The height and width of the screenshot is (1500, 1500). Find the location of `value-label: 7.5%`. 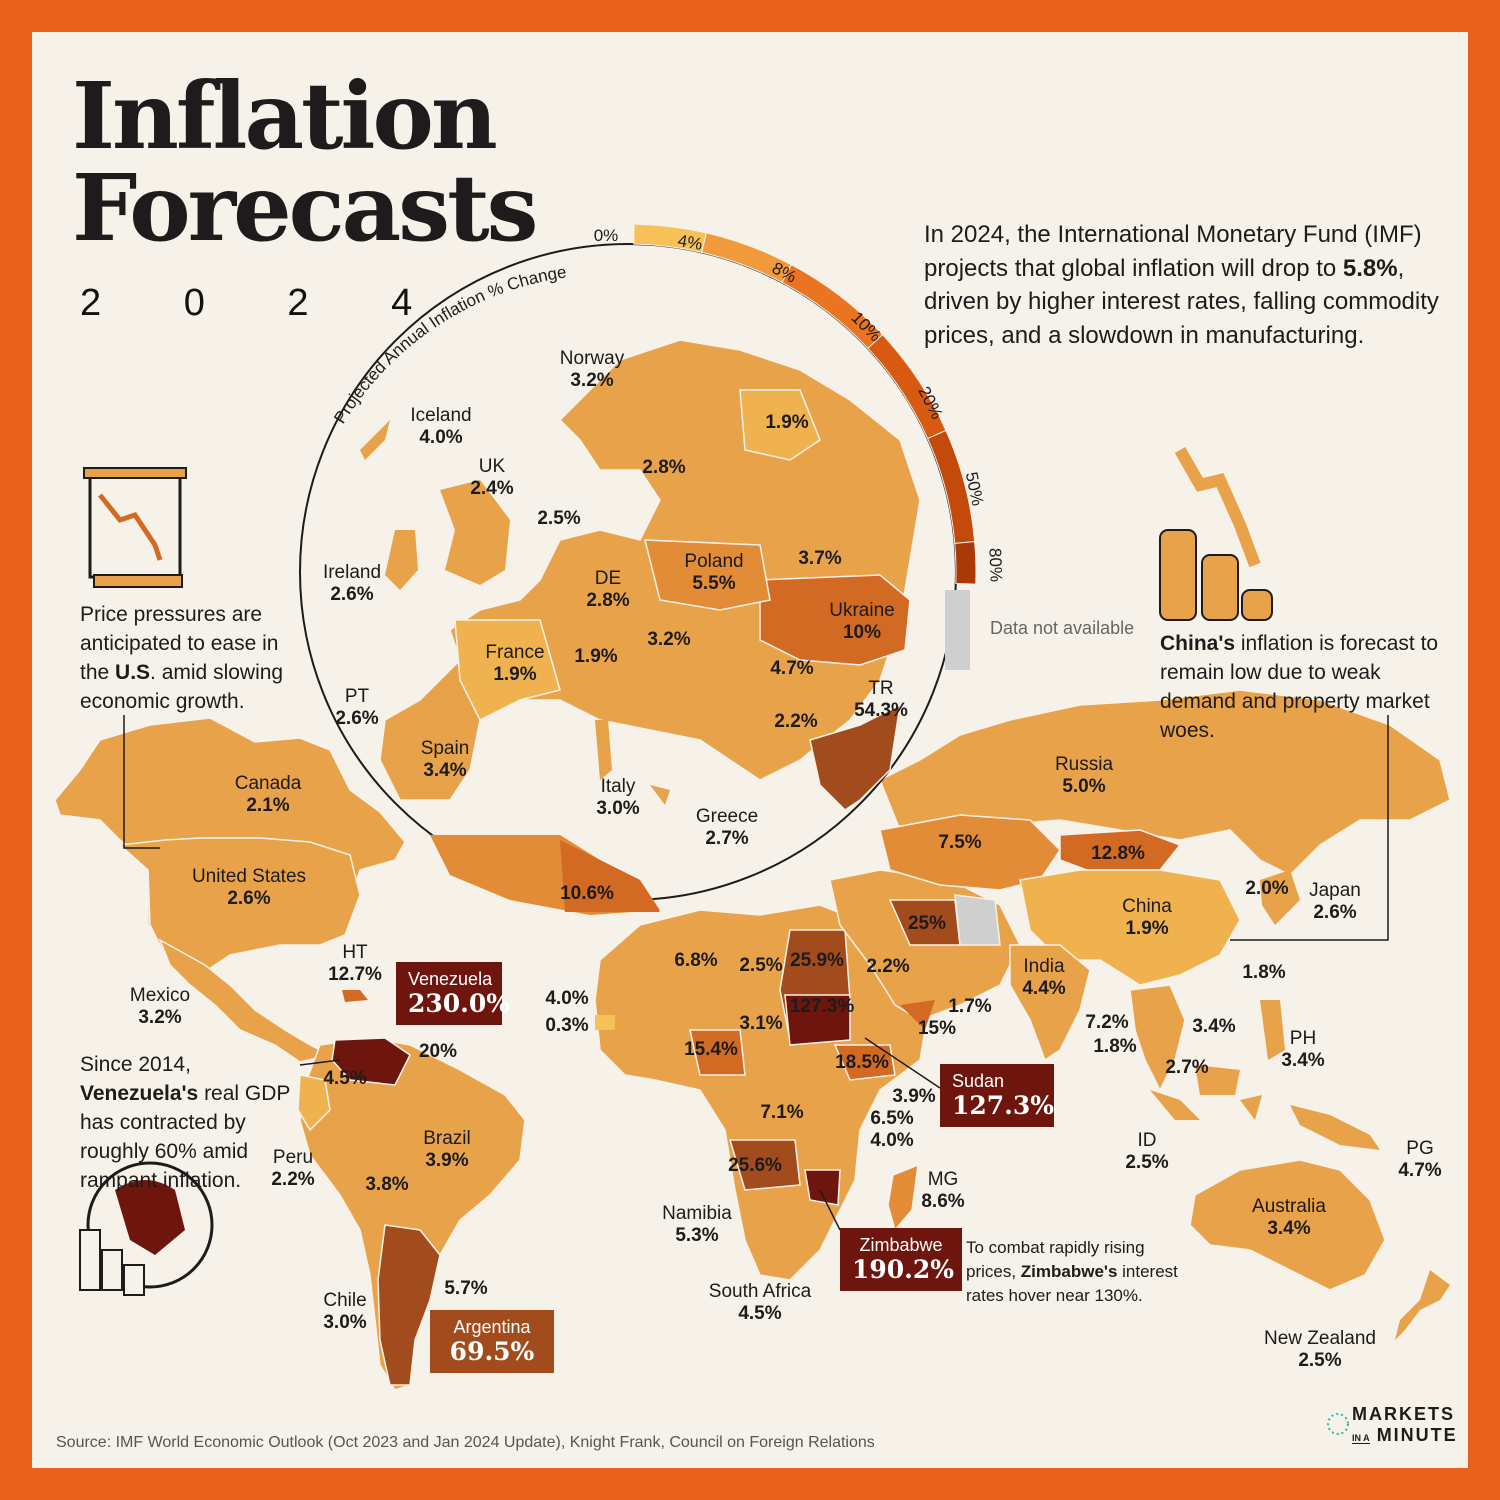

value-label: 7.5% is located at coordinates (960, 842).